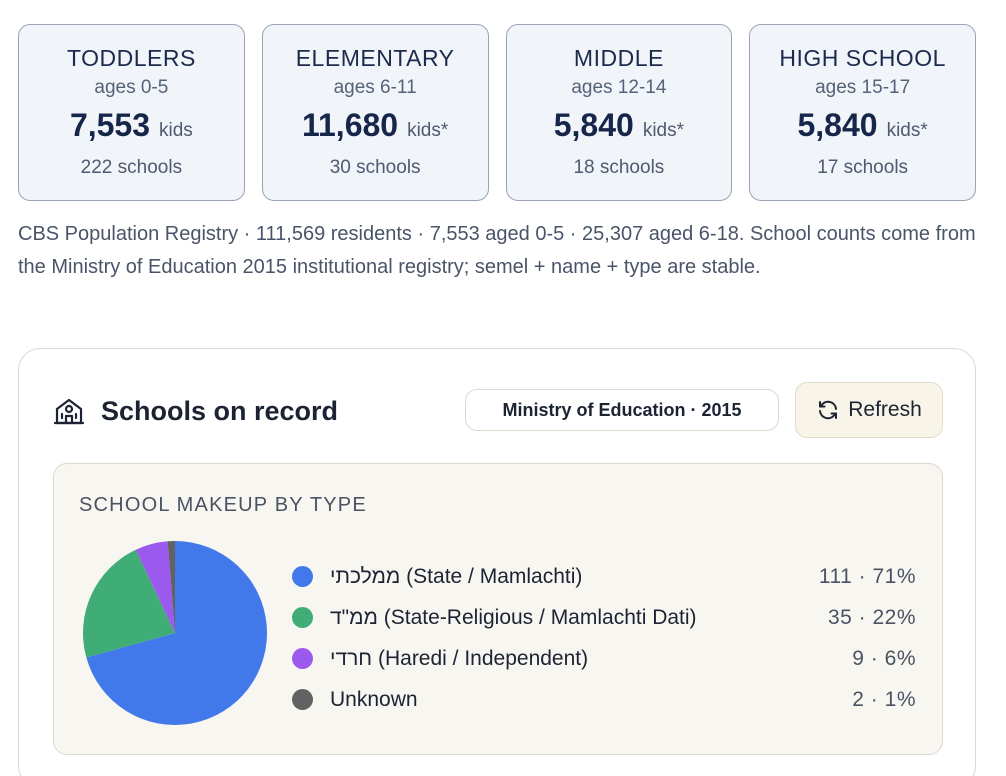 The width and height of the screenshot is (1006, 776). What do you see at coordinates (513, 617) in the screenshot?
I see `legend-label: ממ"ד (State-Religious / Mamlachti Dati)` at bounding box center [513, 617].